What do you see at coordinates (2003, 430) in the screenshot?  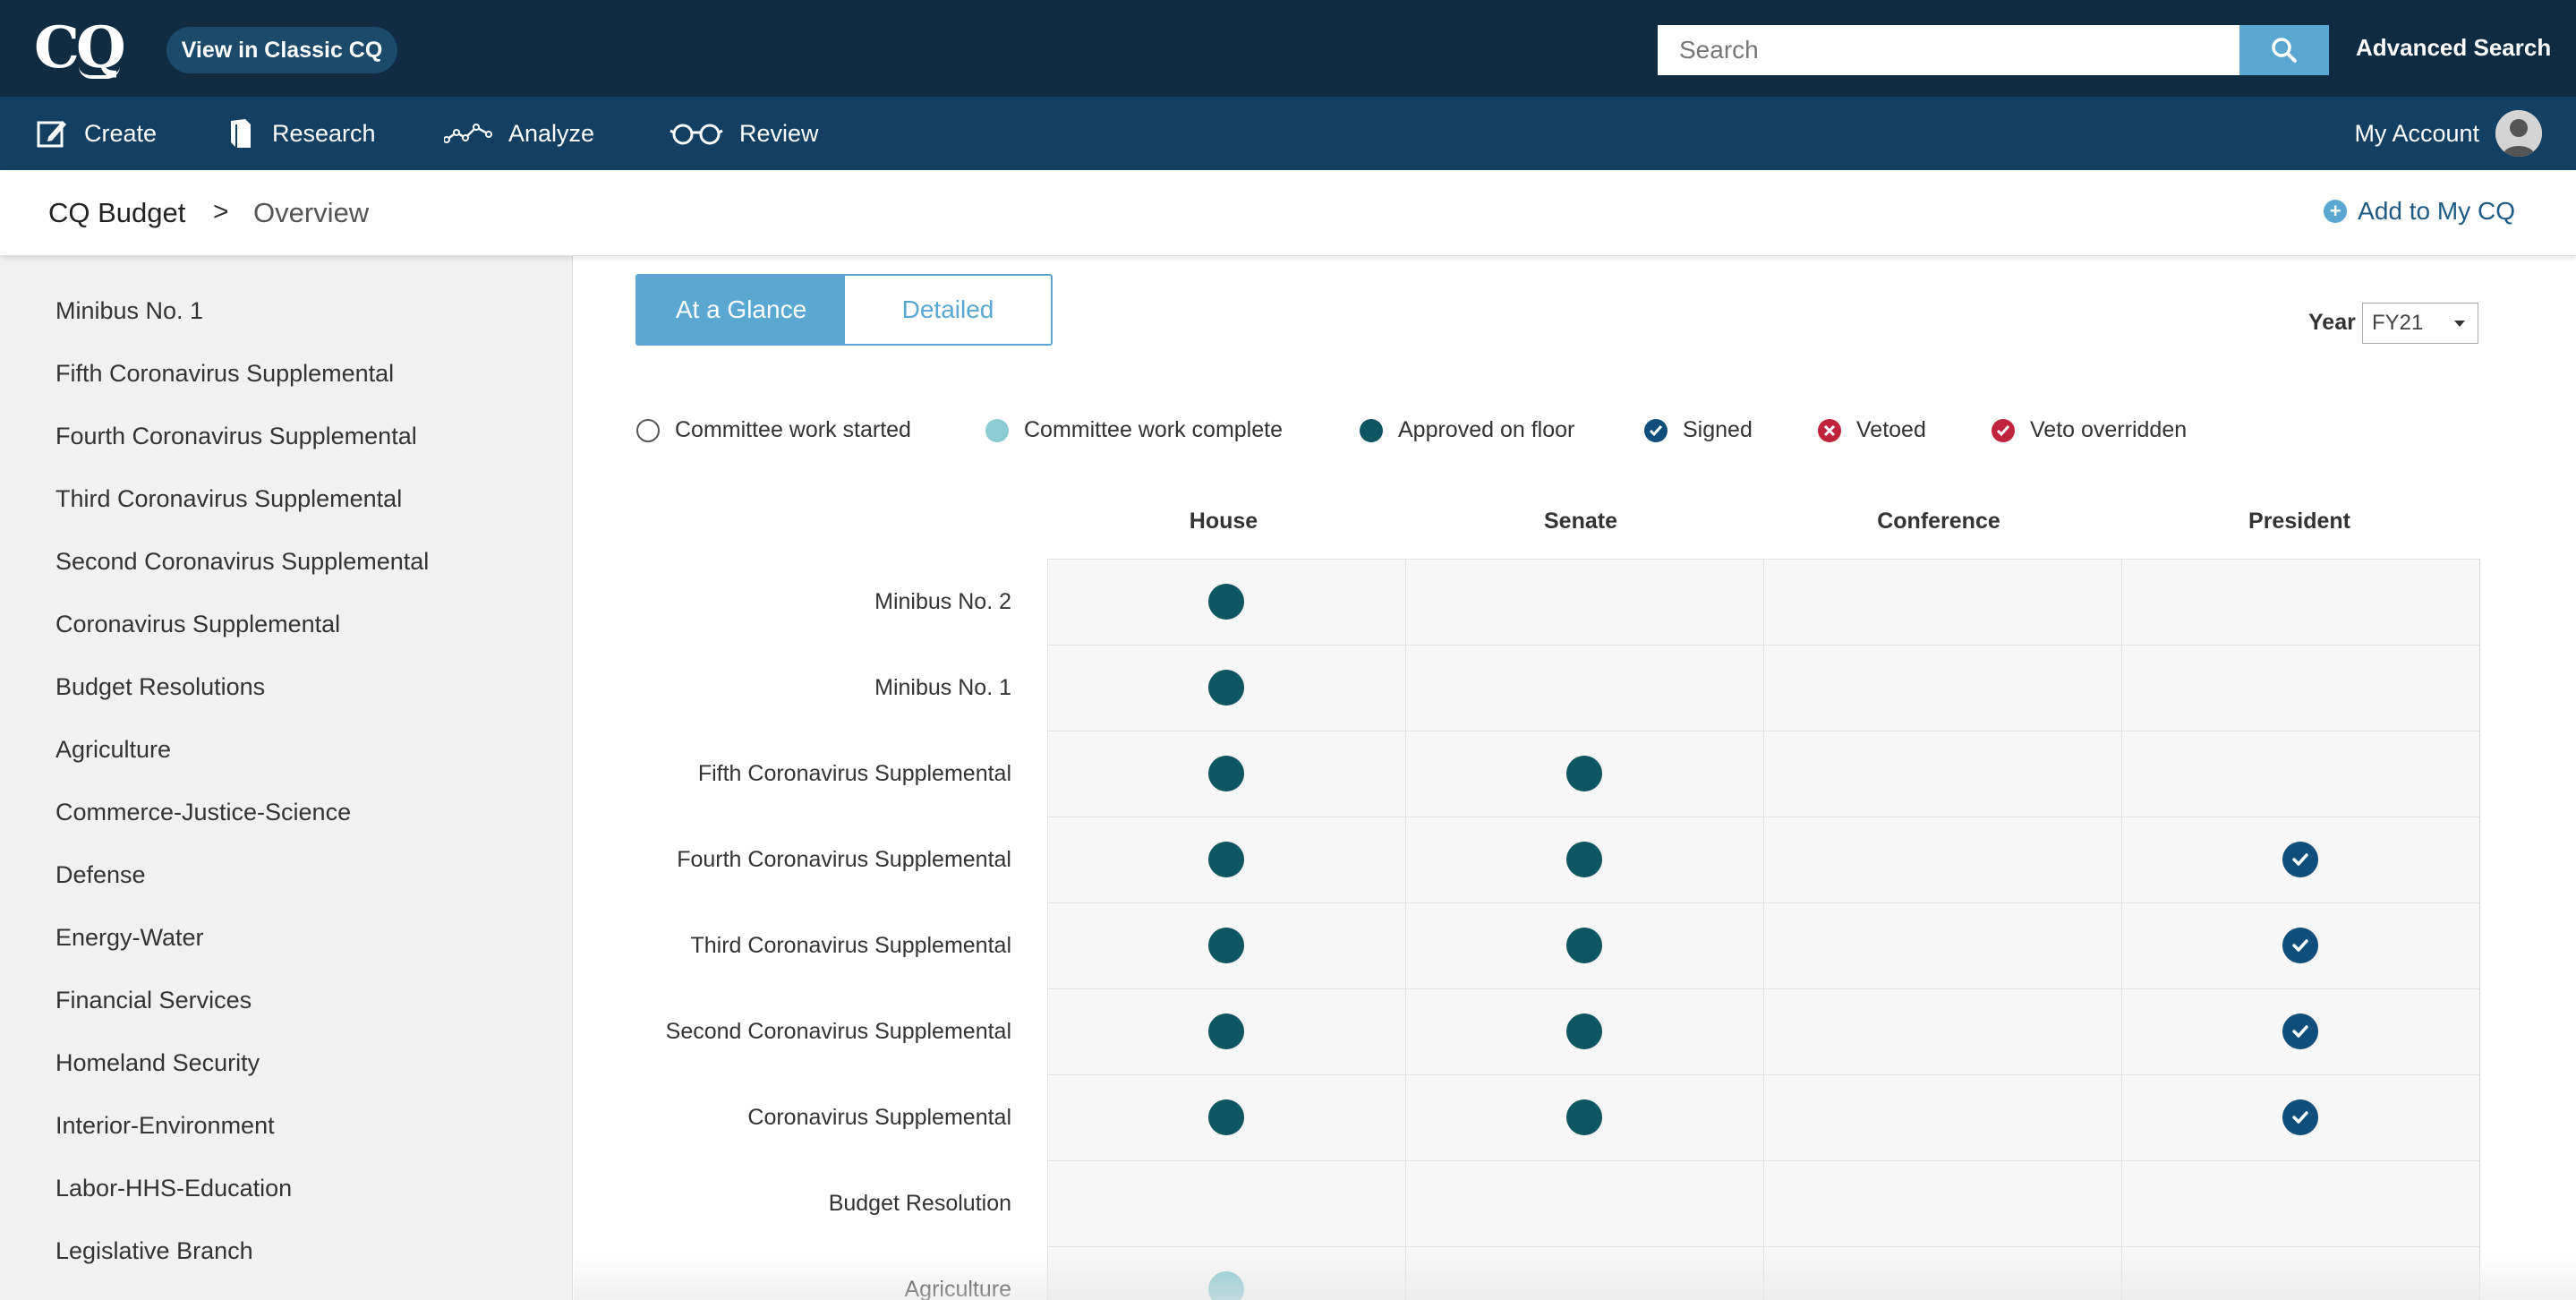 I see `check-circle-red-icon` at bounding box center [2003, 430].